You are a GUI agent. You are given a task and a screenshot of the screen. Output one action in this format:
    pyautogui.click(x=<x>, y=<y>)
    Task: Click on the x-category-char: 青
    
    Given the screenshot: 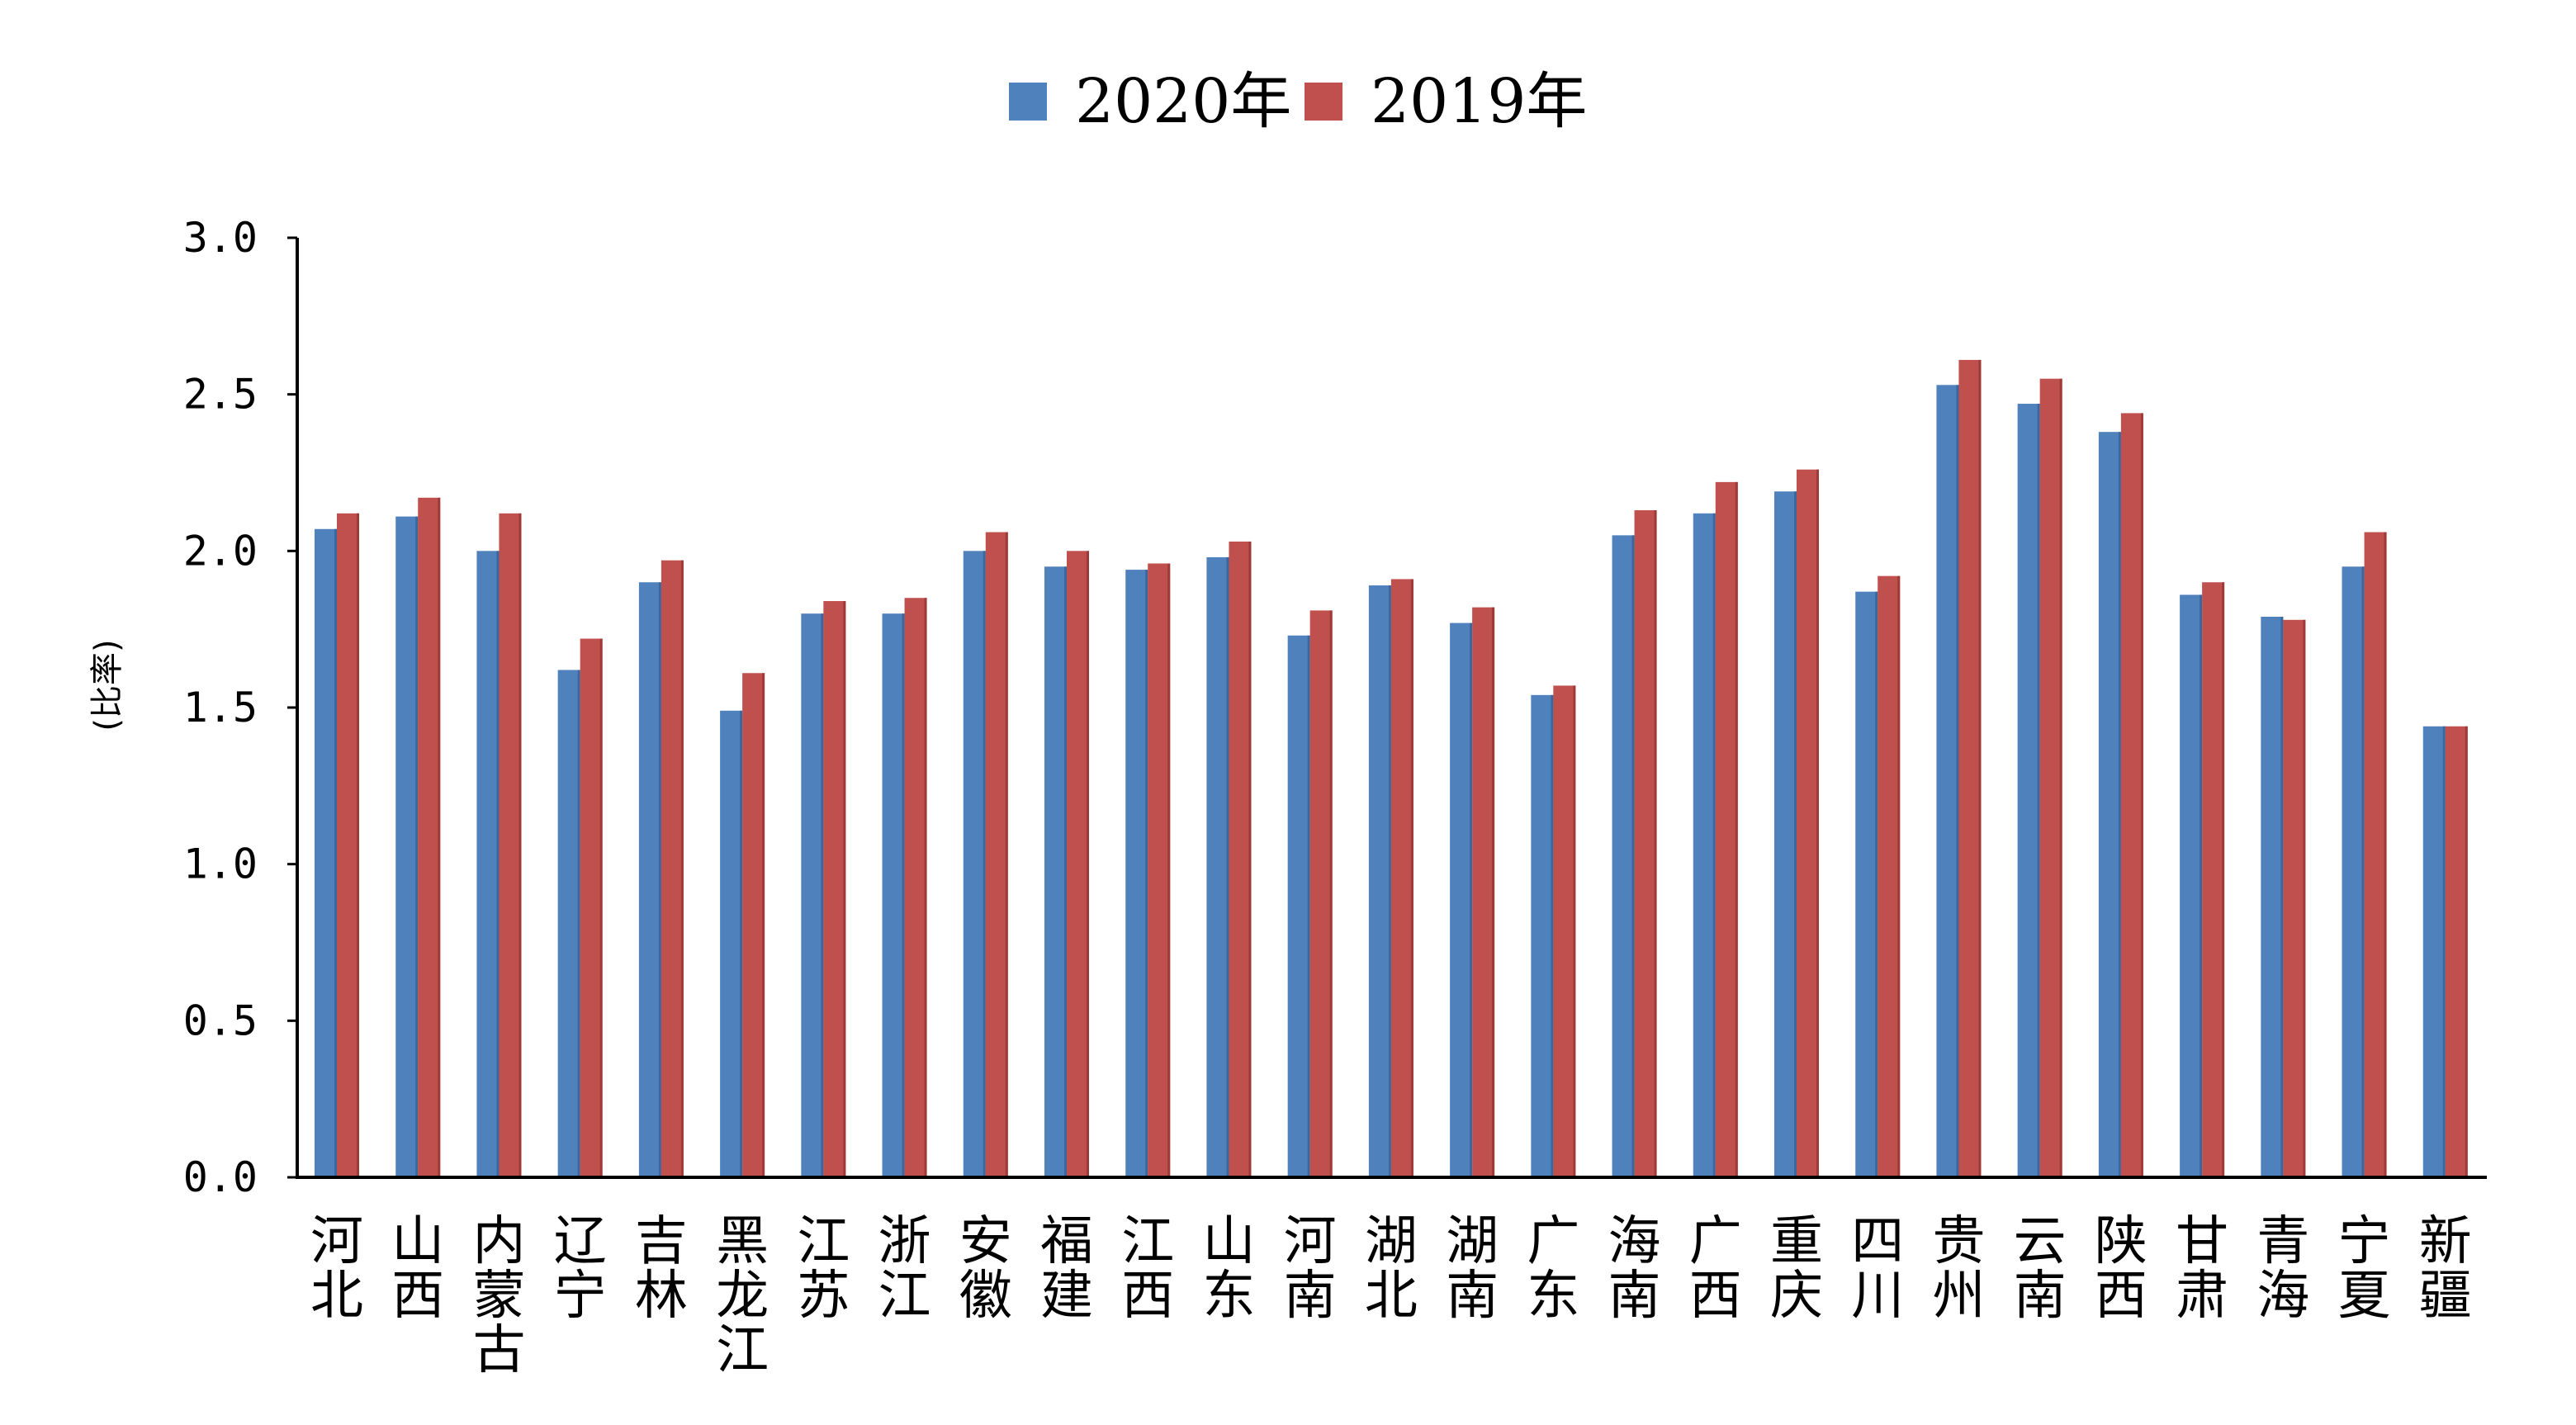 What is the action you would take?
    pyautogui.click(x=2282, y=1241)
    